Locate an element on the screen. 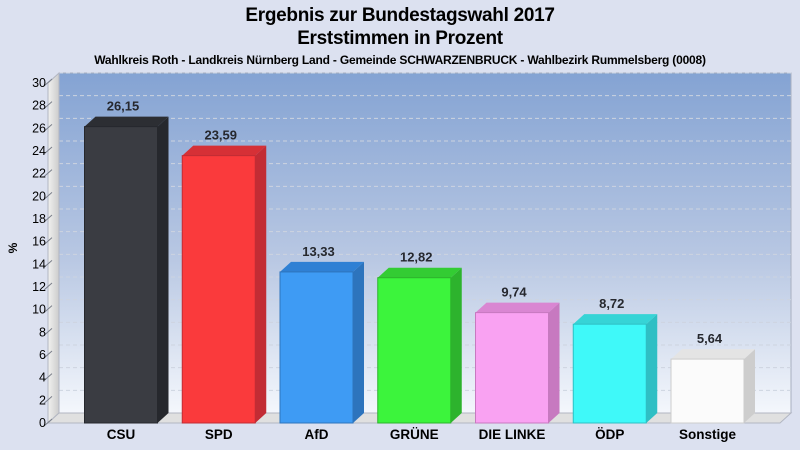 This screenshot has width=800, height=450. y-tick-label: 14 is located at coordinates (39, 264).